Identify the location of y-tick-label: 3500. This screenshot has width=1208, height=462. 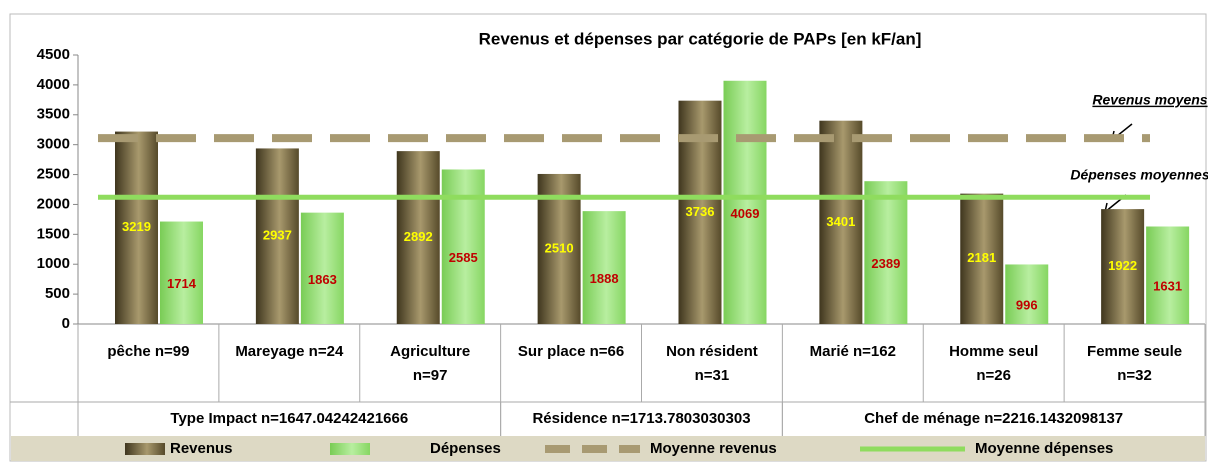
(53, 114).